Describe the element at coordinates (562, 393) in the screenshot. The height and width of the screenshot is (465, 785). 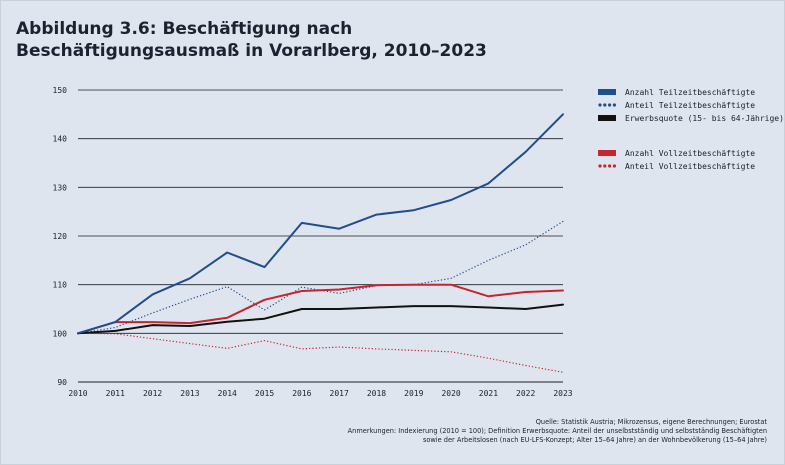
I see `x-tick-label: 2023` at that location.